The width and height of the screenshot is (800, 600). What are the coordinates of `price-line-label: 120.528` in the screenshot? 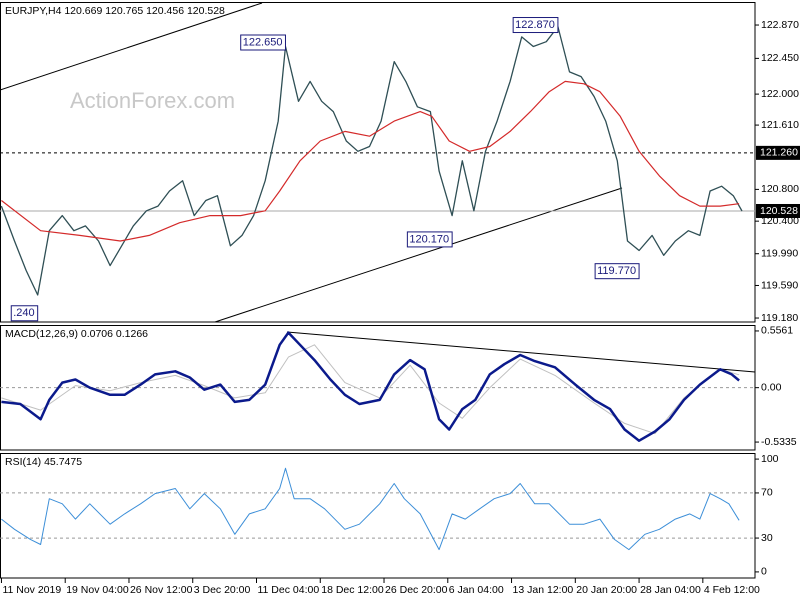 It's located at (779, 211).